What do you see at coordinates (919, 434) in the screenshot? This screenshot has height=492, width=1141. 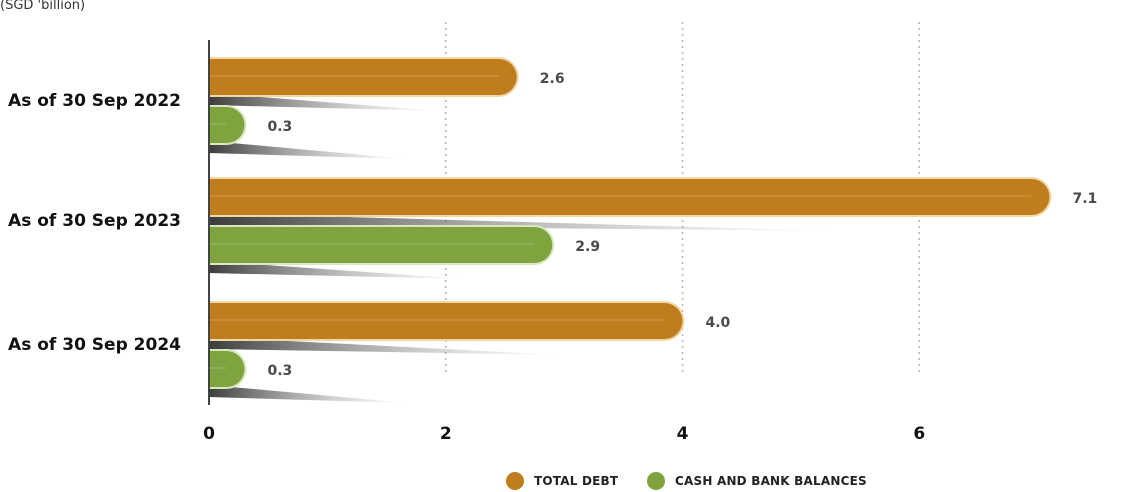 I see `x-tick-label-6: 6` at bounding box center [919, 434].